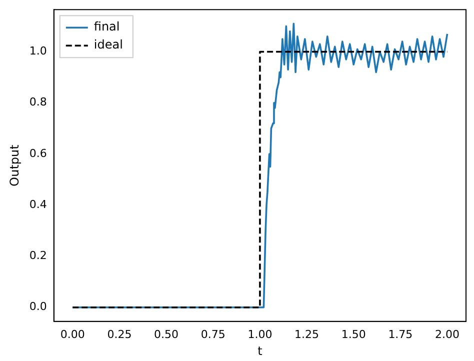 Image resolution: width=474 pixels, height=361 pixels. I want to click on x-tick-label: 1.00, so click(260, 334).